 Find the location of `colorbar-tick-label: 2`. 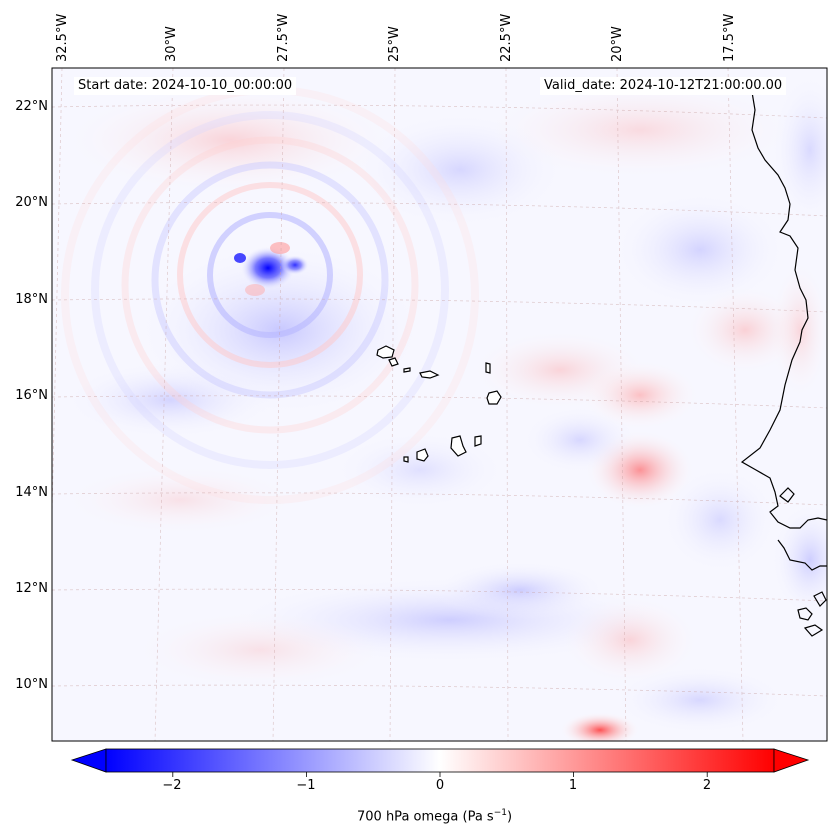

colorbar-tick-label: 2 is located at coordinates (707, 785).